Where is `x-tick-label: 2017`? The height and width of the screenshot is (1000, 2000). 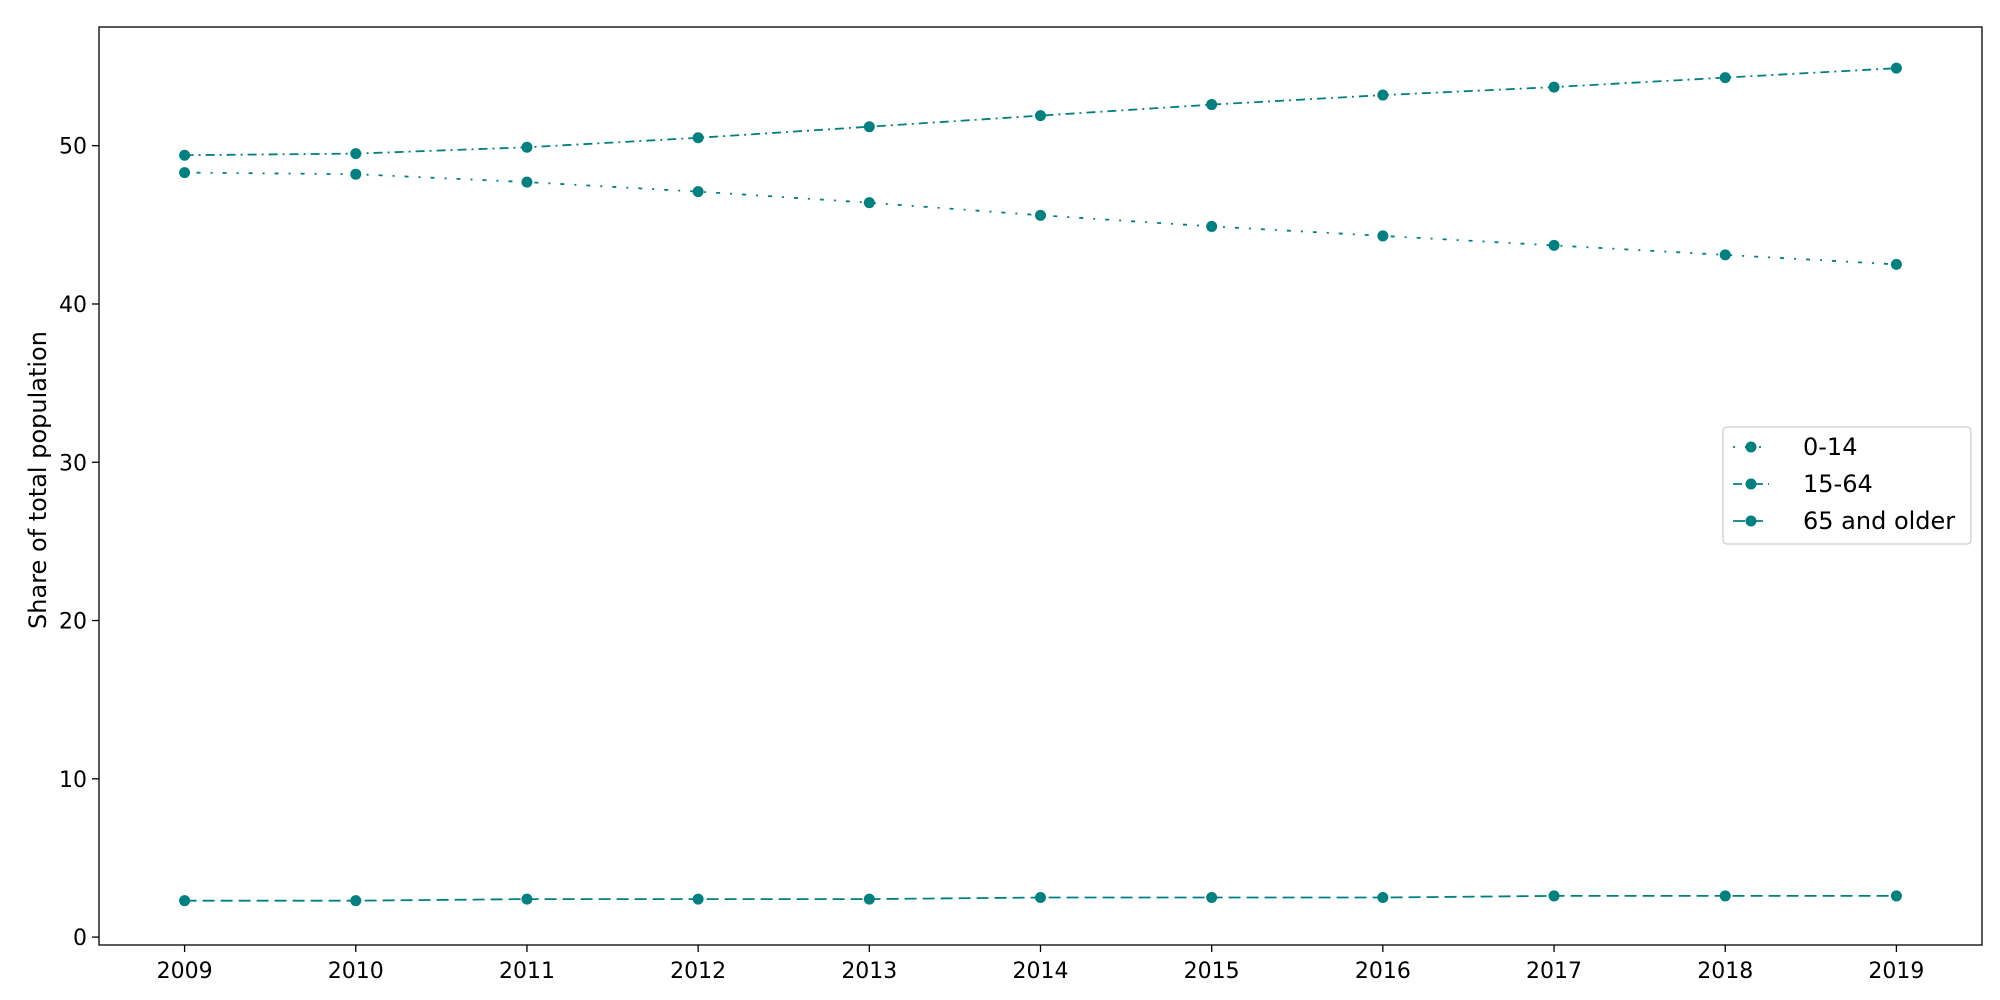 x-tick-label: 2017 is located at coordinates (1554, 971).